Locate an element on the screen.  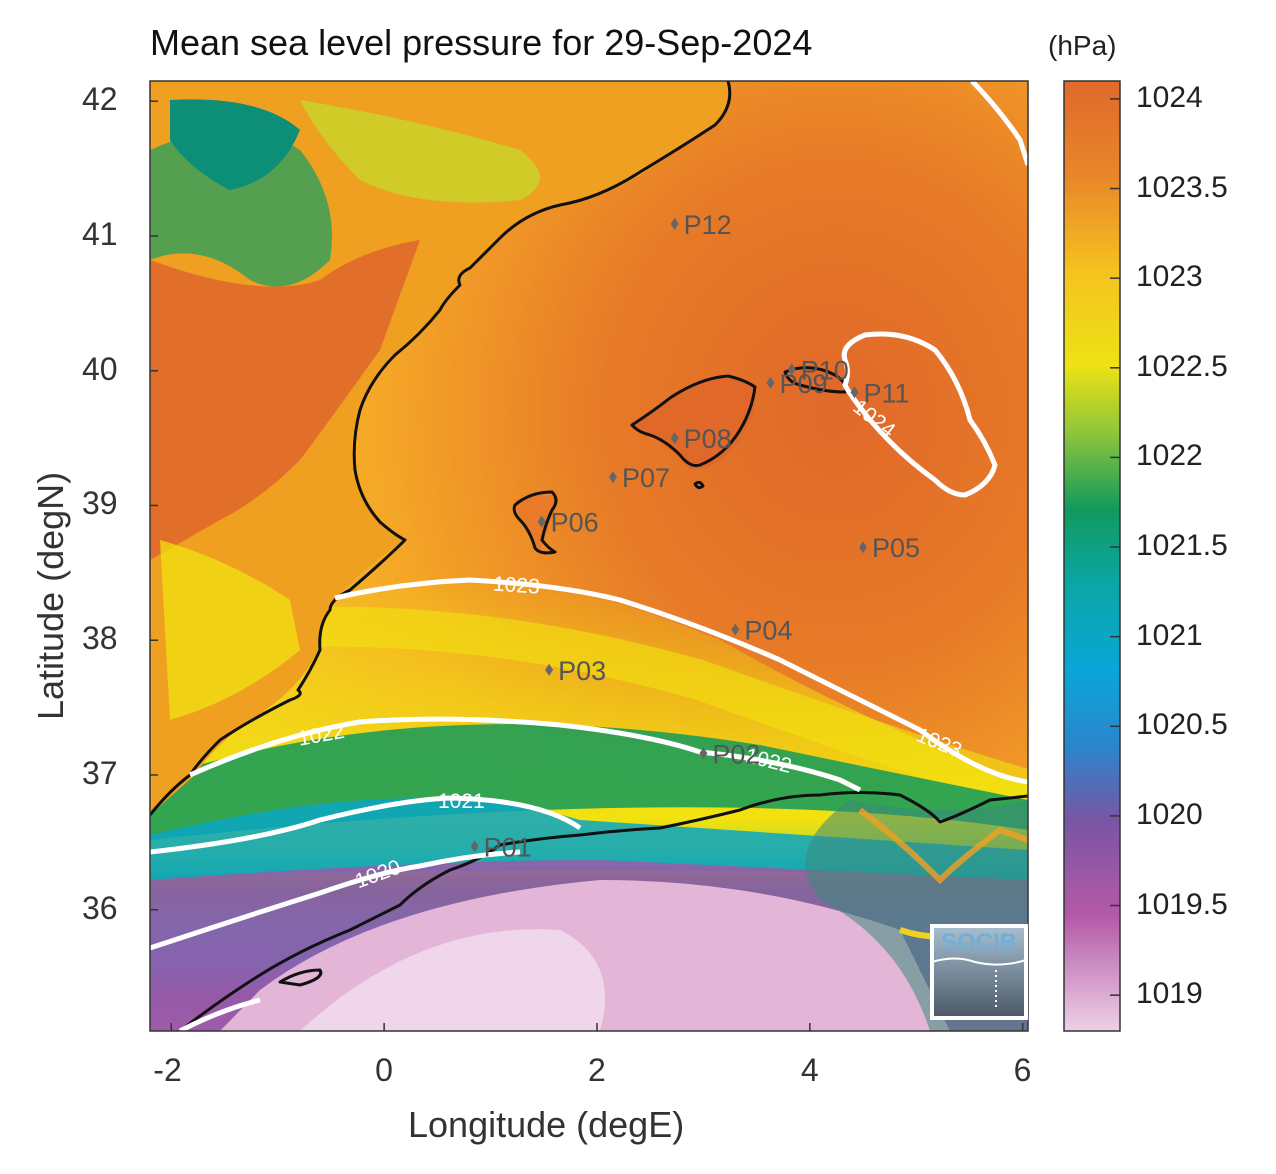
ibiza-coast is located at coordinates (535, 522).